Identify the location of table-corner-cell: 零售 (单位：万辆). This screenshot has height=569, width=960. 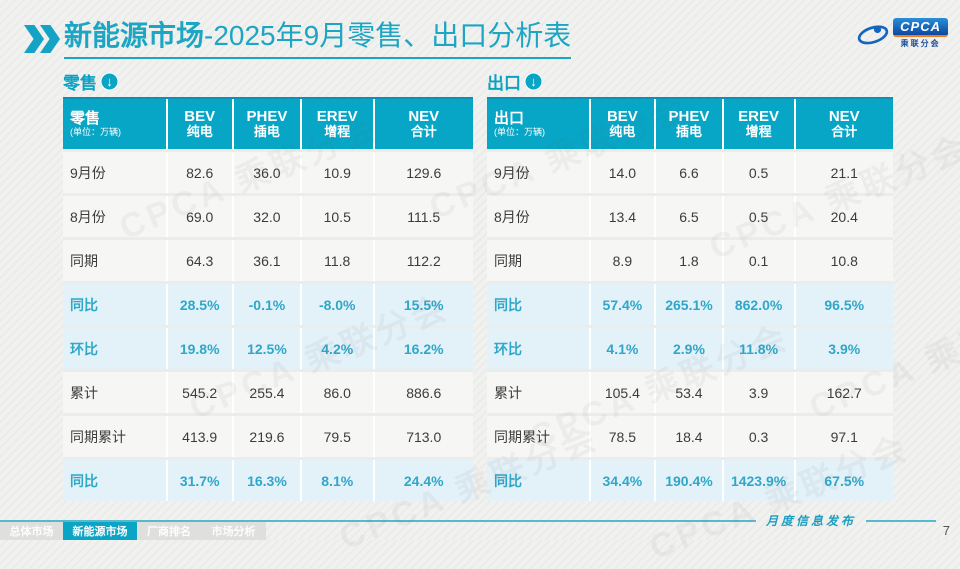
(114, 124).